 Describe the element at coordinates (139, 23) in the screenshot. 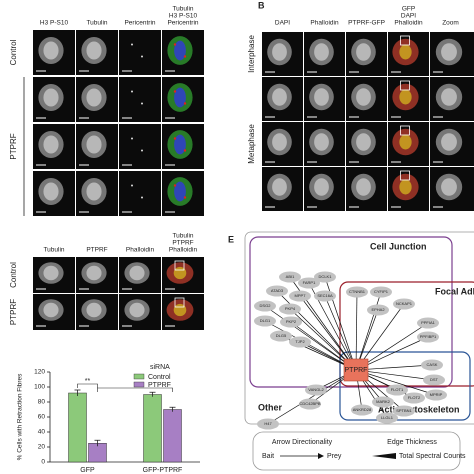

I see `column-header: Pericentrin` at that location.